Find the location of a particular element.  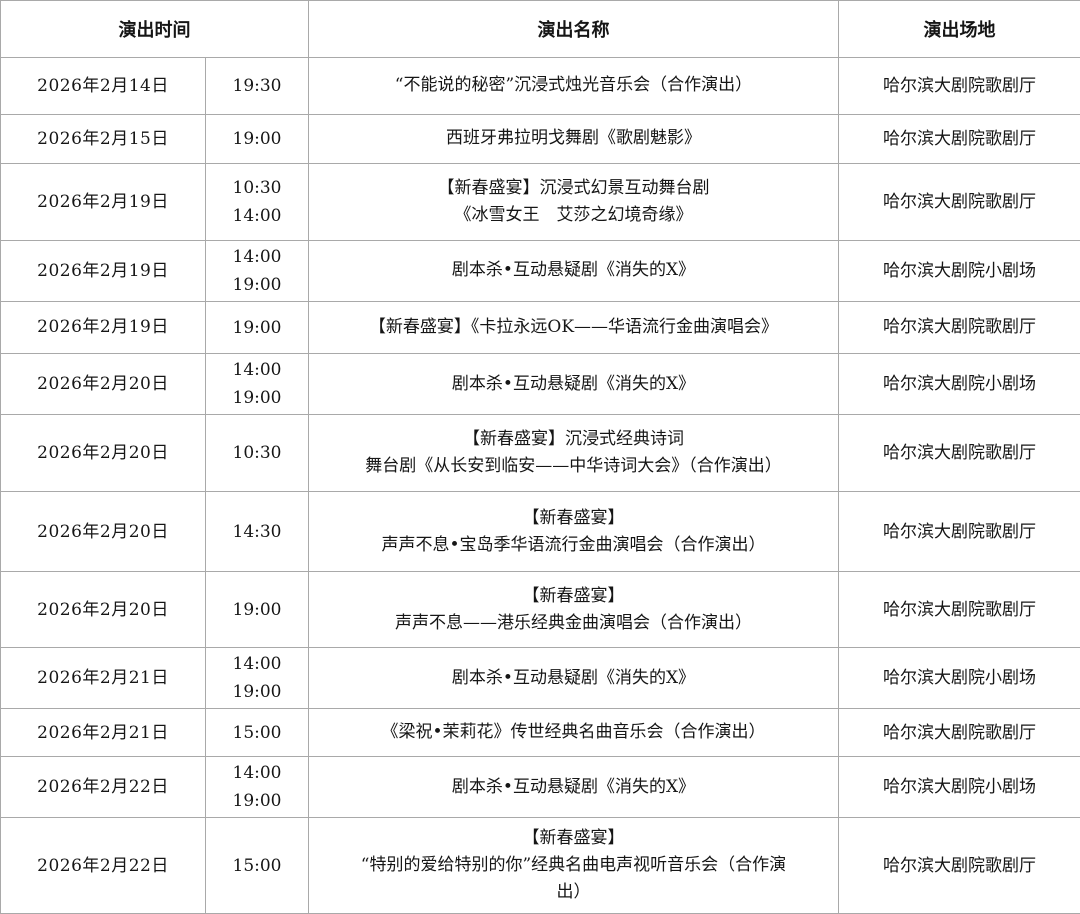

header-name: 演出名称 is located at coordinates (574, 29).